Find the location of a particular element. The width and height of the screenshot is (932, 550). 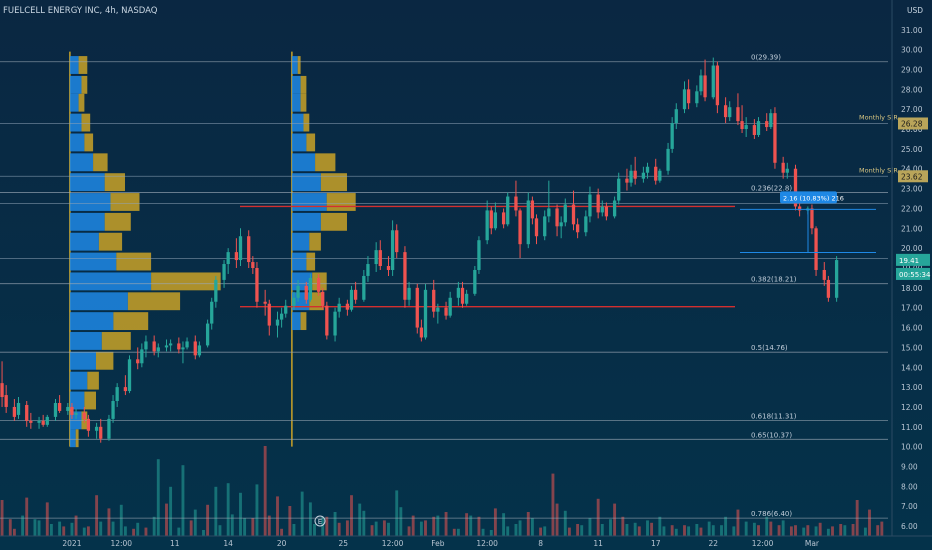

time-tick-label: 25 is located at coordinates (344, 543).